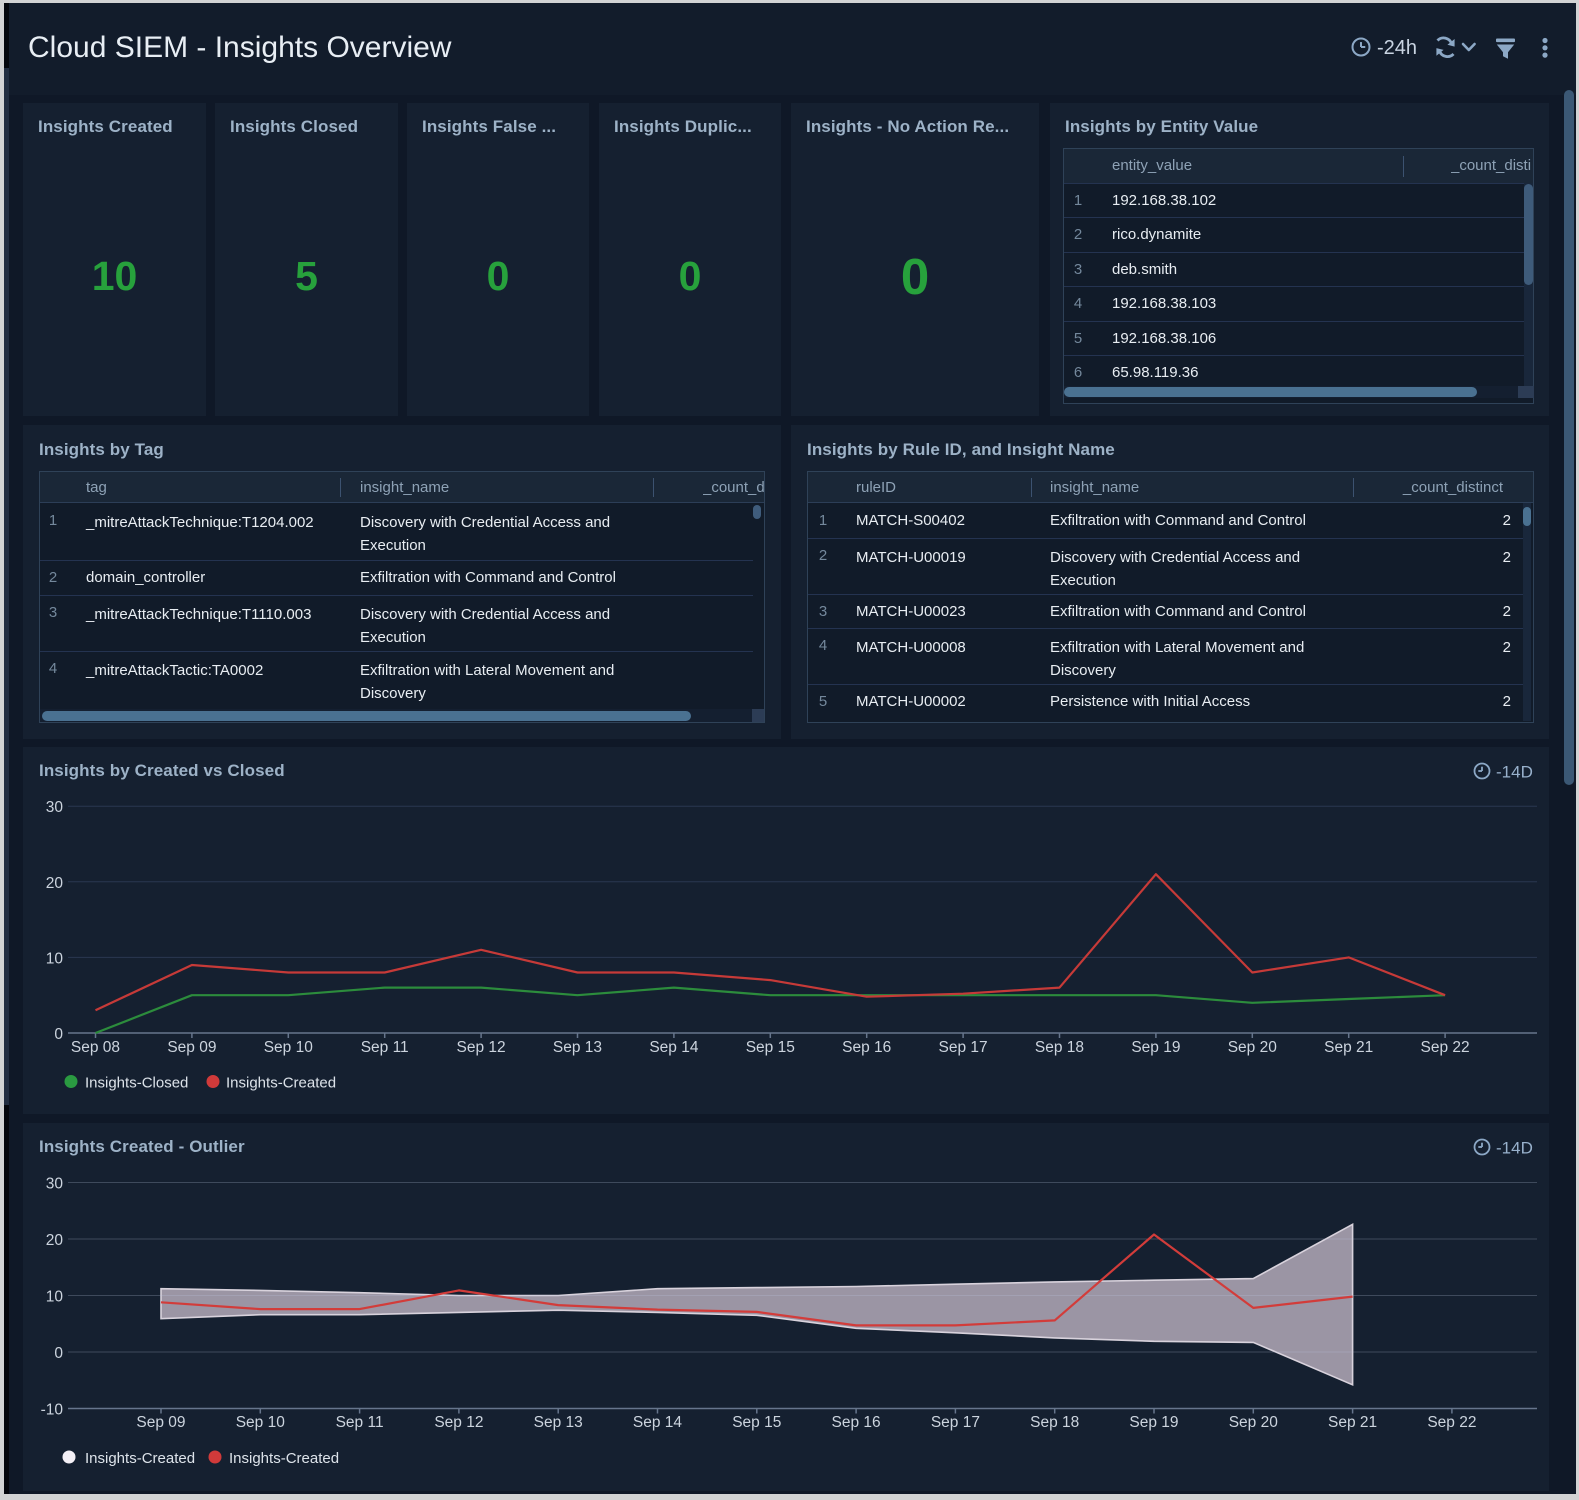 This screenshot has height=1500, width=1579. I want to click on svg-text: -10, so click(52, 1410).